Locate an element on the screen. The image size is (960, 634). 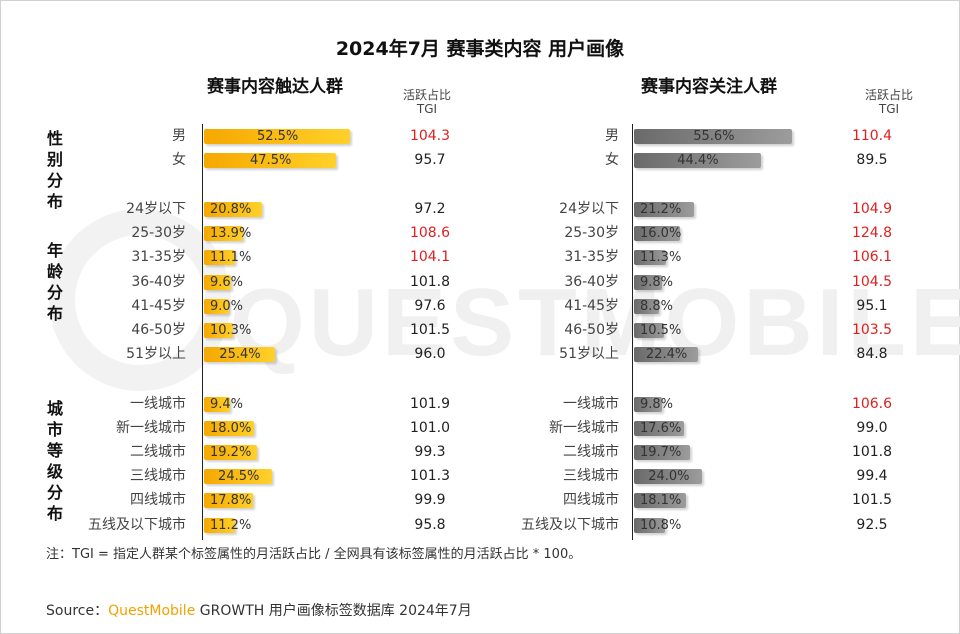
left-tgi-value: 95.7 is located at coordinates (430, 160).